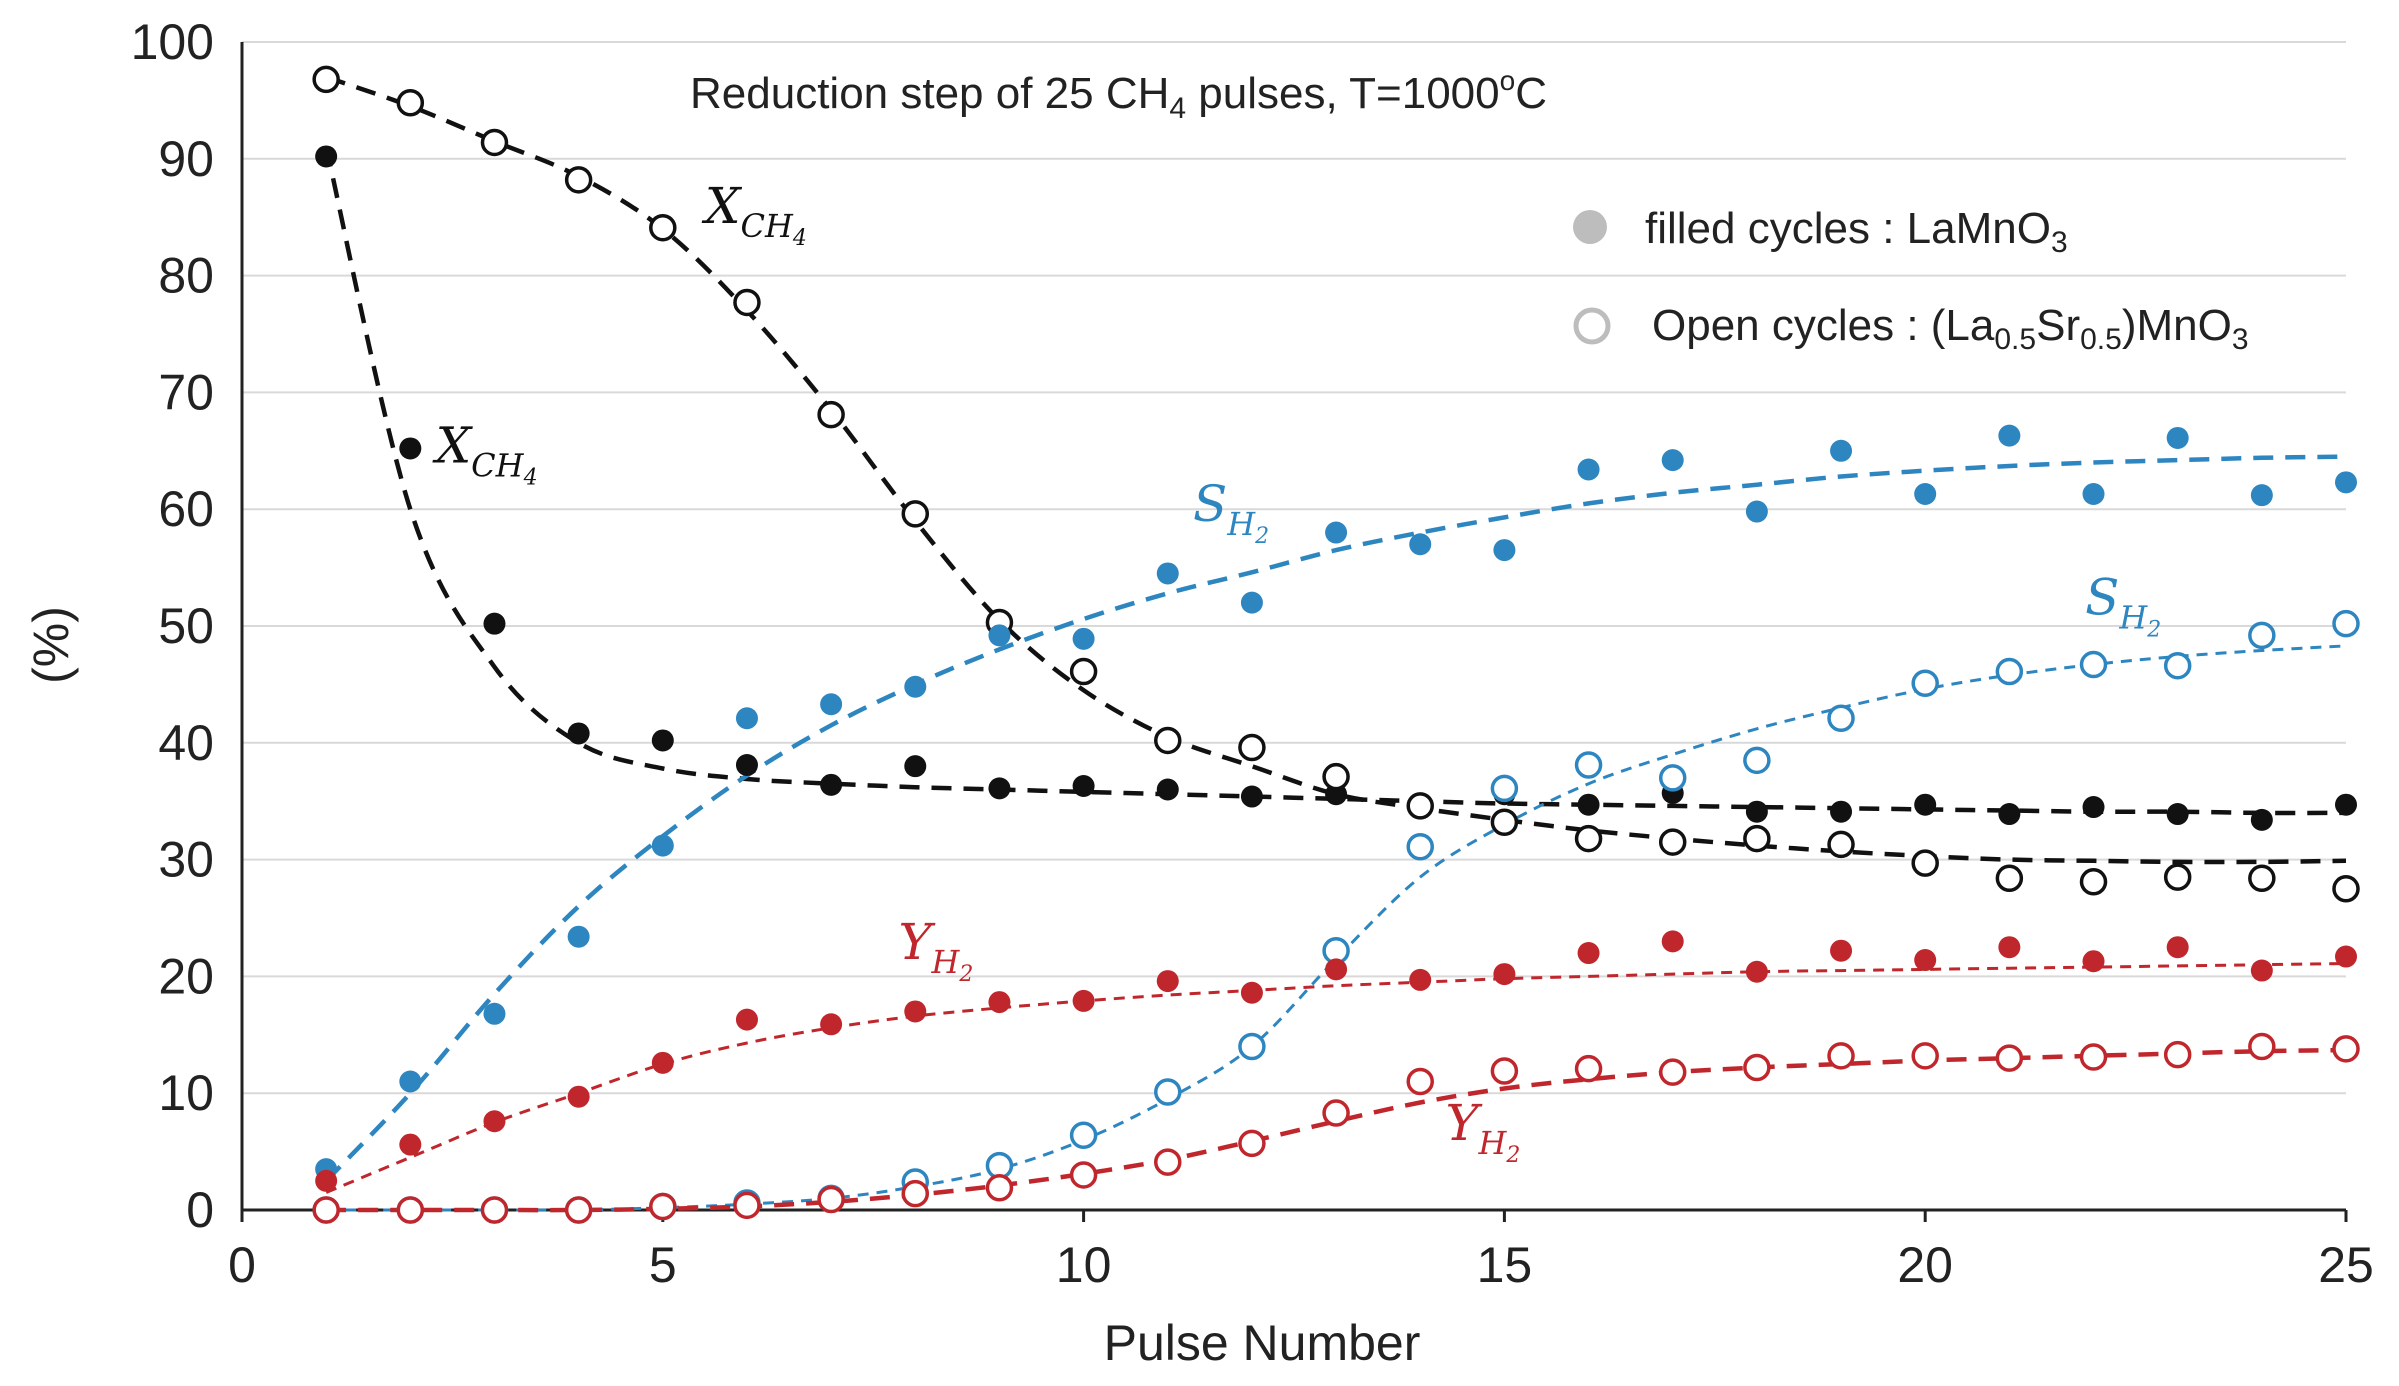 The height and width of the screenshot is (1386, 2399). I want to click on annotation-sh2-open: SH2, so click(2123, 605).